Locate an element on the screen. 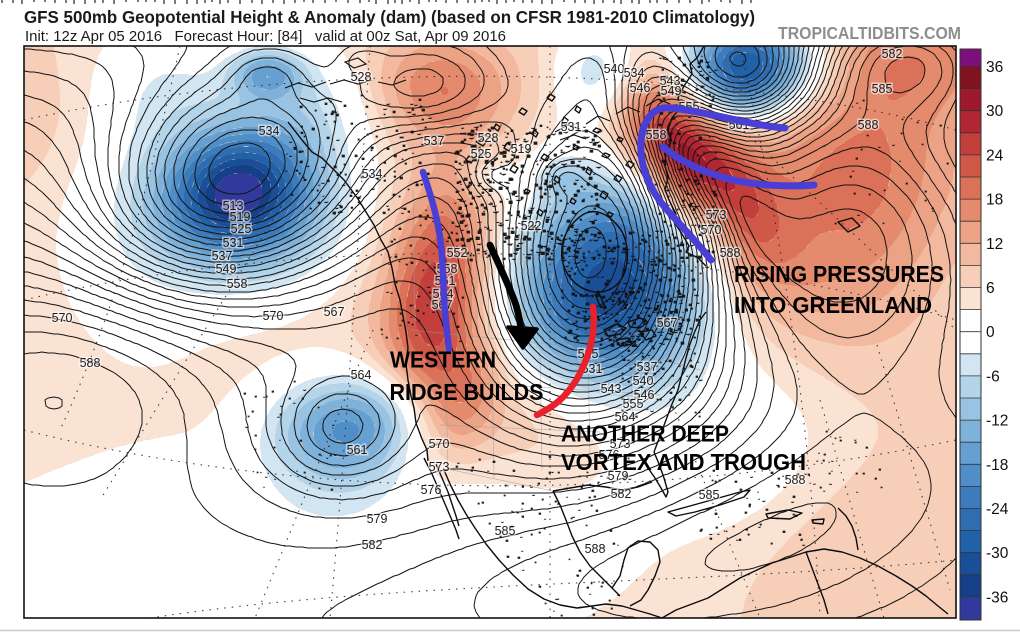  svg-text: 36 is located at coordinates (994, 67).